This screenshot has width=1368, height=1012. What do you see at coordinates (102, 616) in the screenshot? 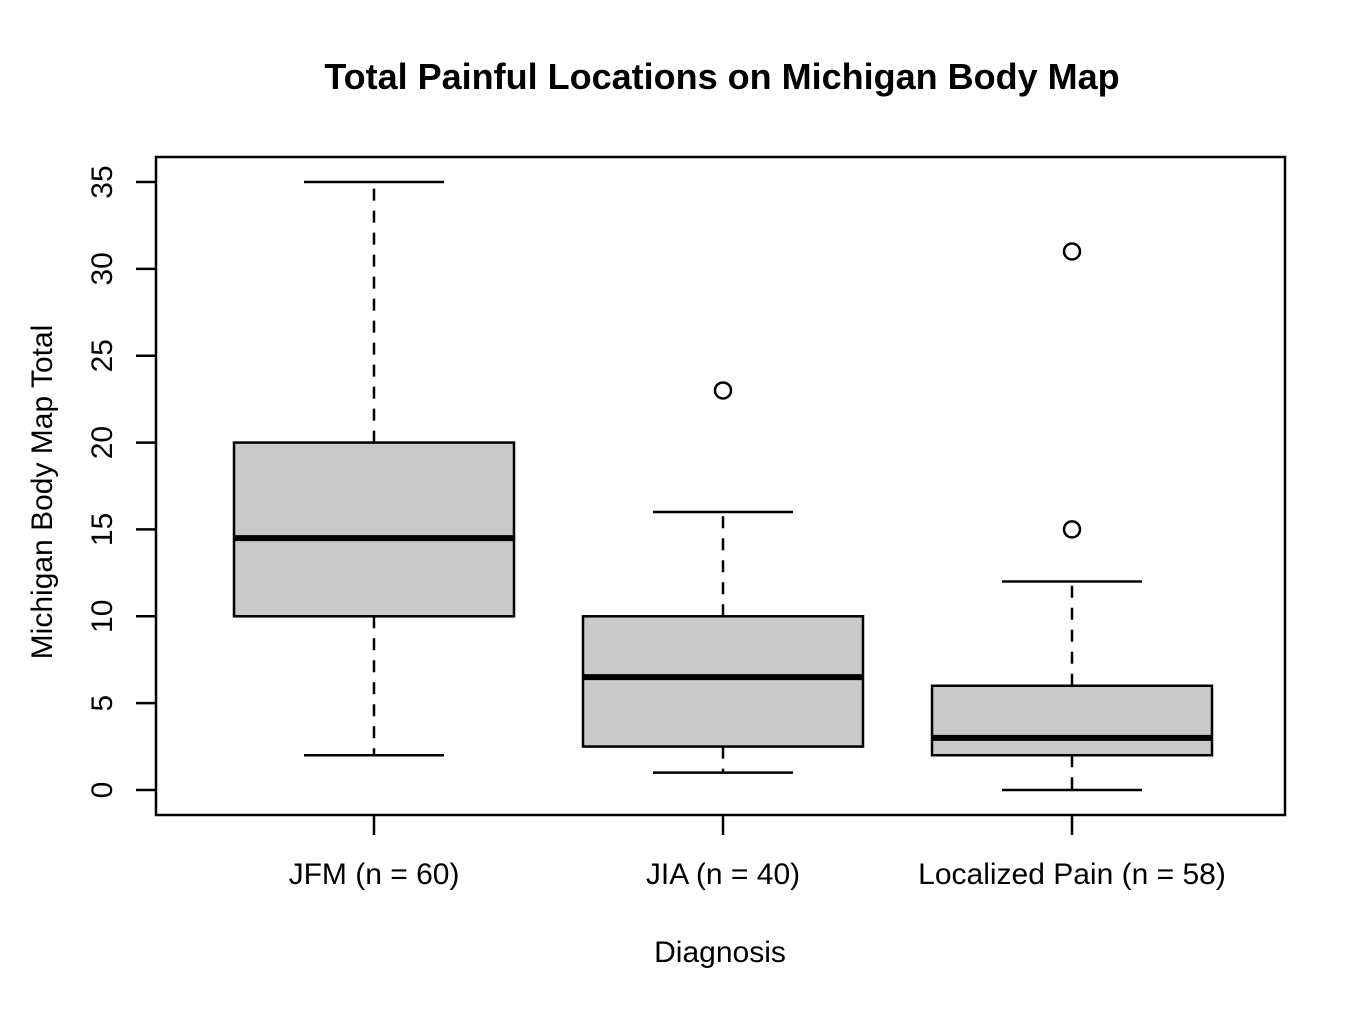
I see `y-tick-label: 10` at bounding box center [102, 616].